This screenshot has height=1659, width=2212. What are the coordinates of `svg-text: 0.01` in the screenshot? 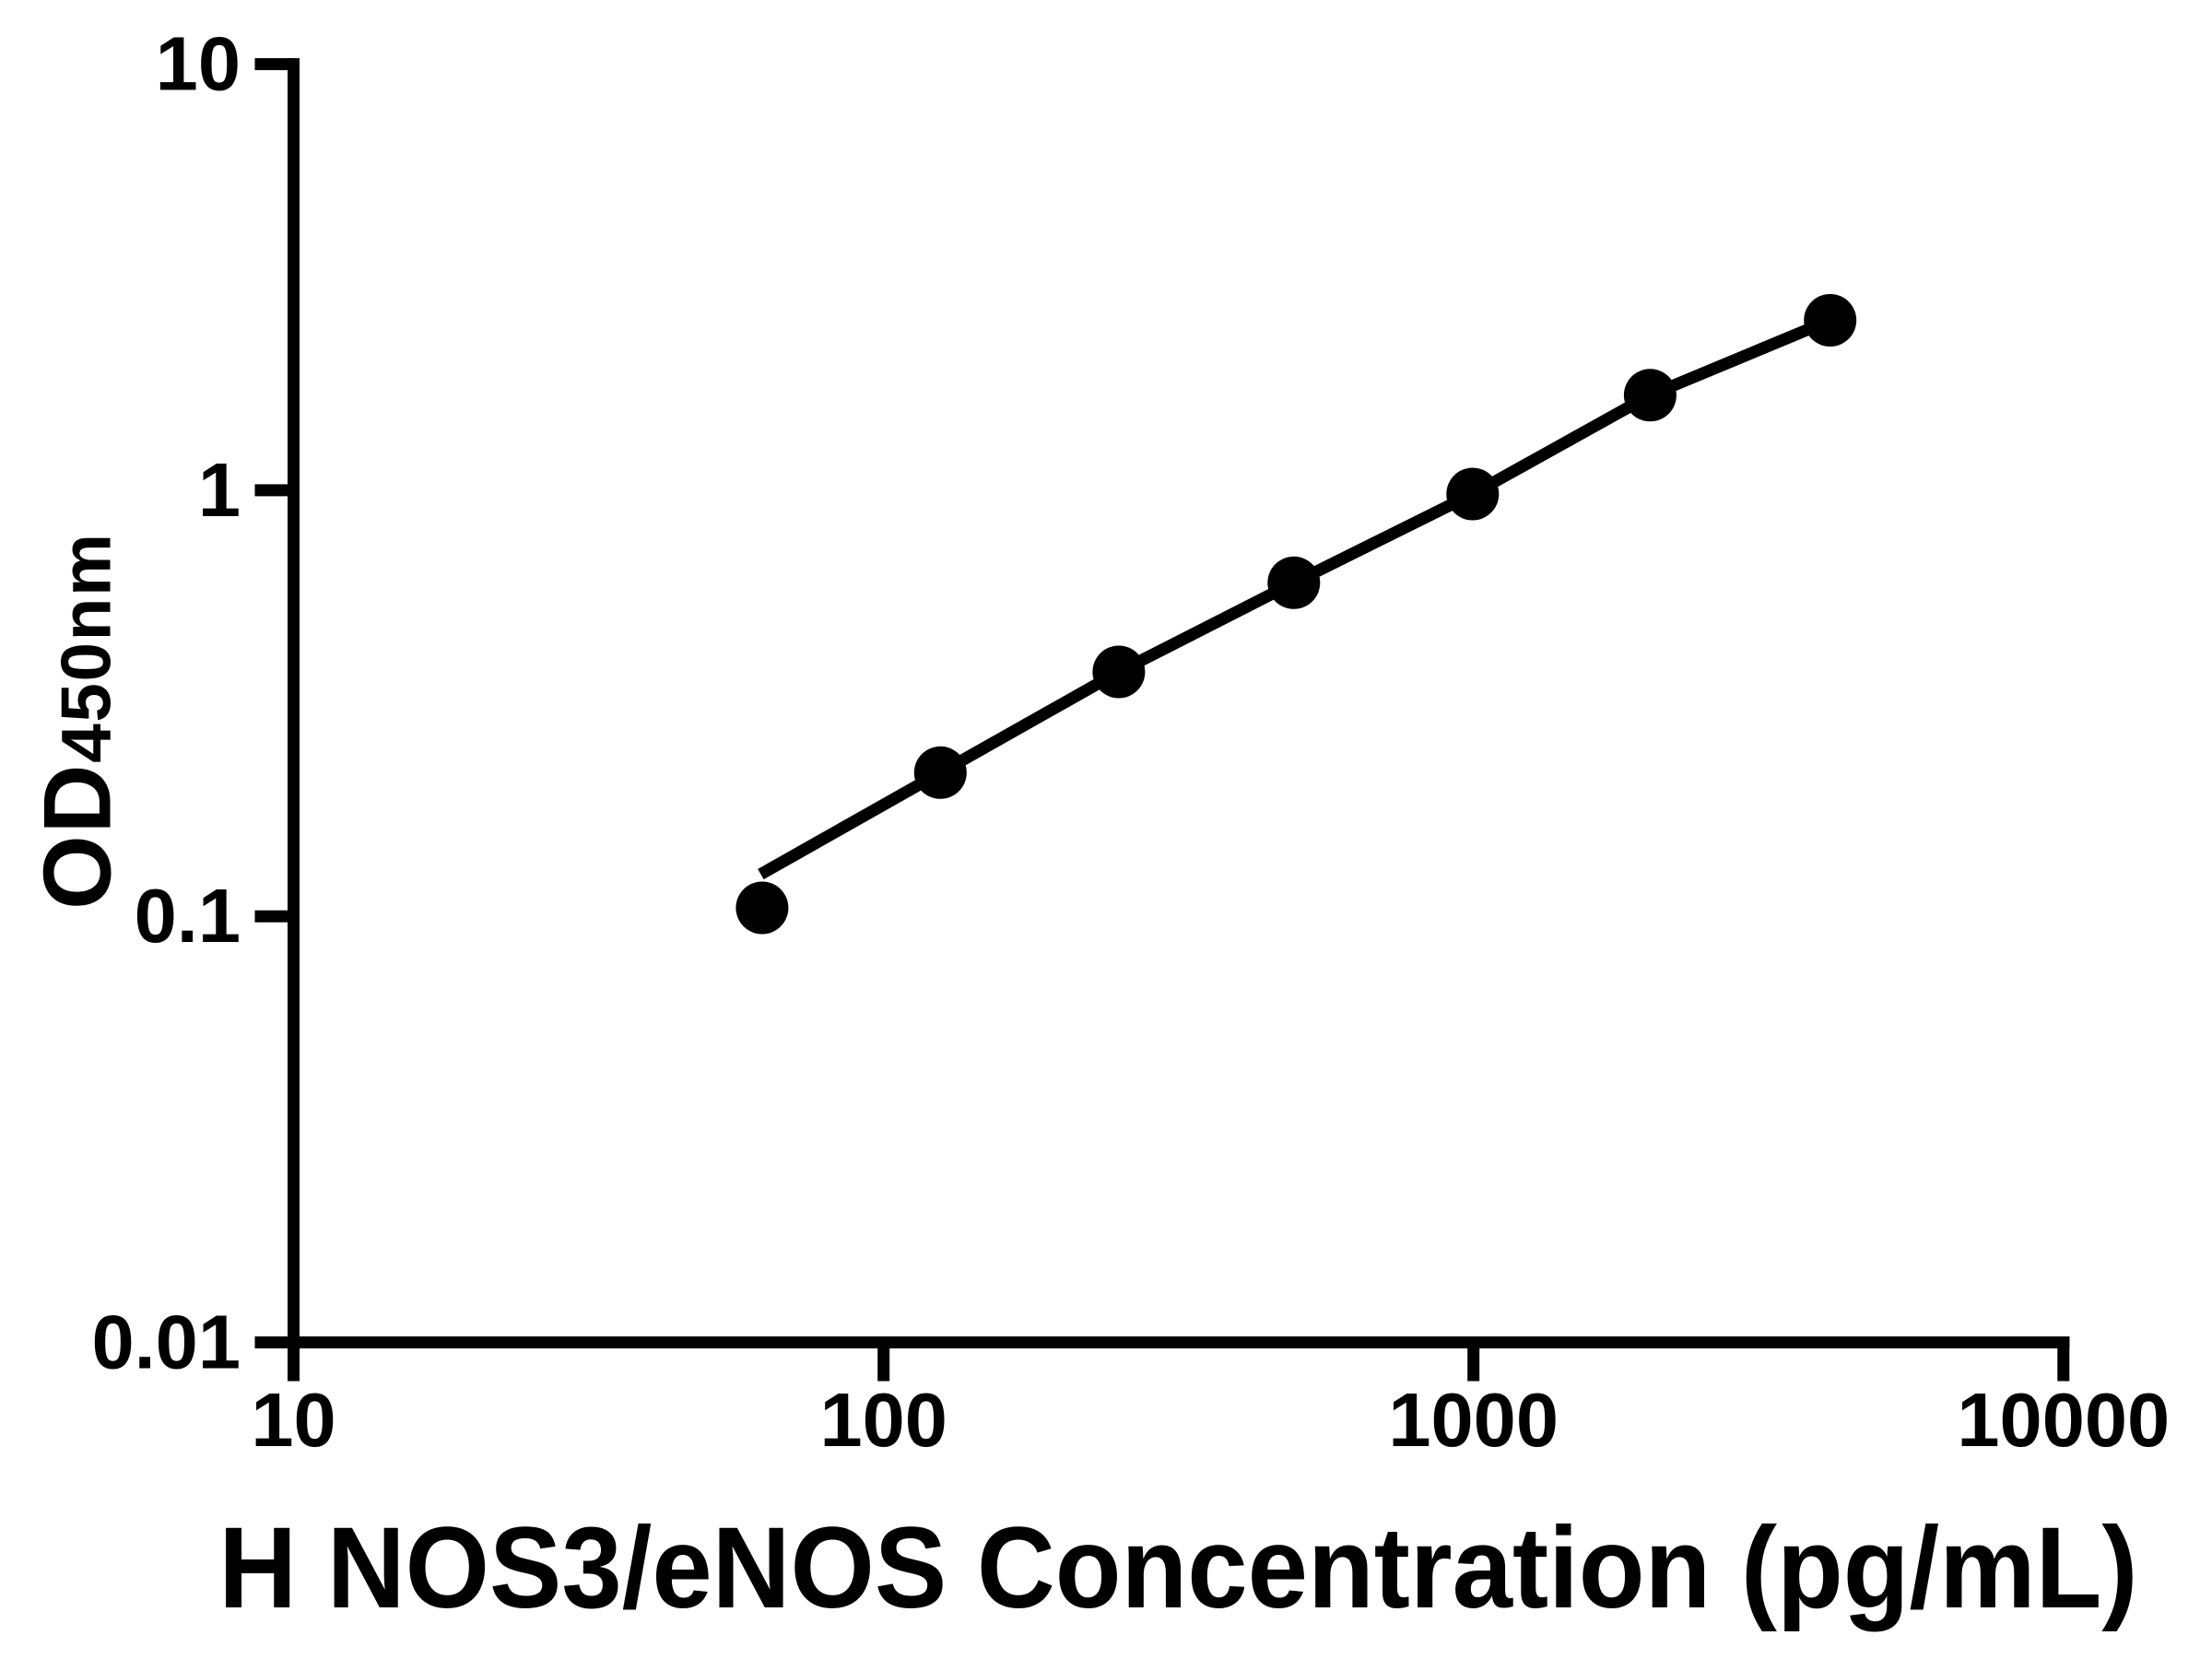 It's located at (166, 1342).